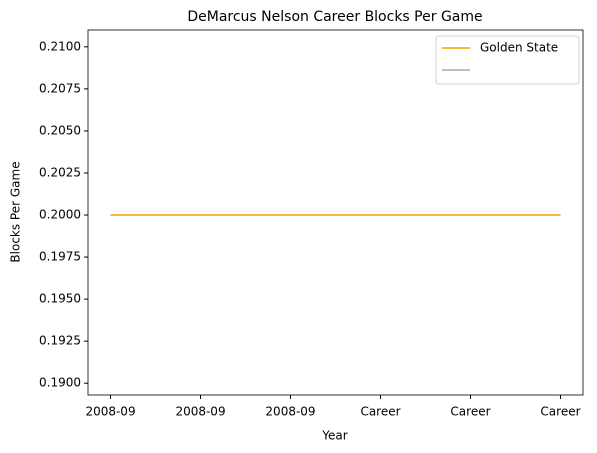 This screenshot has height=453, width=597. I want to click on y-tick-label: 0.1900, so click(60, 383).